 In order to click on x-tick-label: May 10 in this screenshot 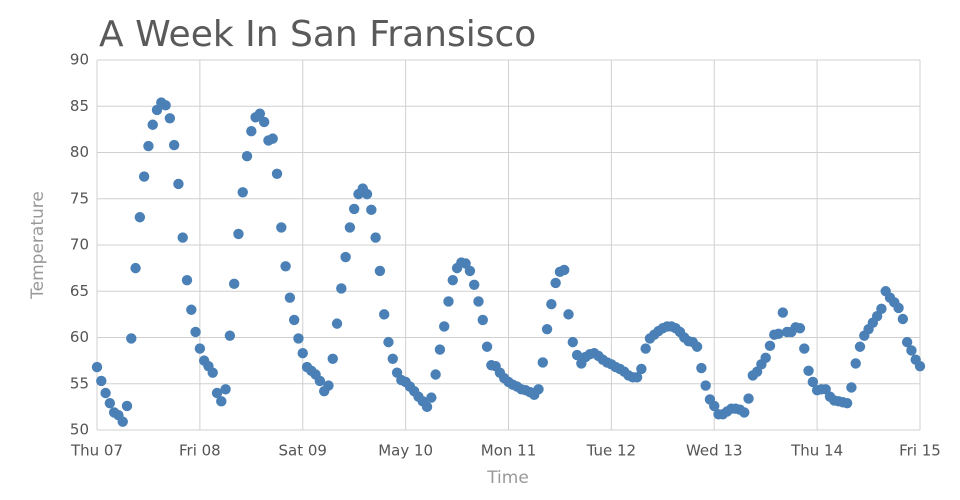, I will do `click(405, 451)`.